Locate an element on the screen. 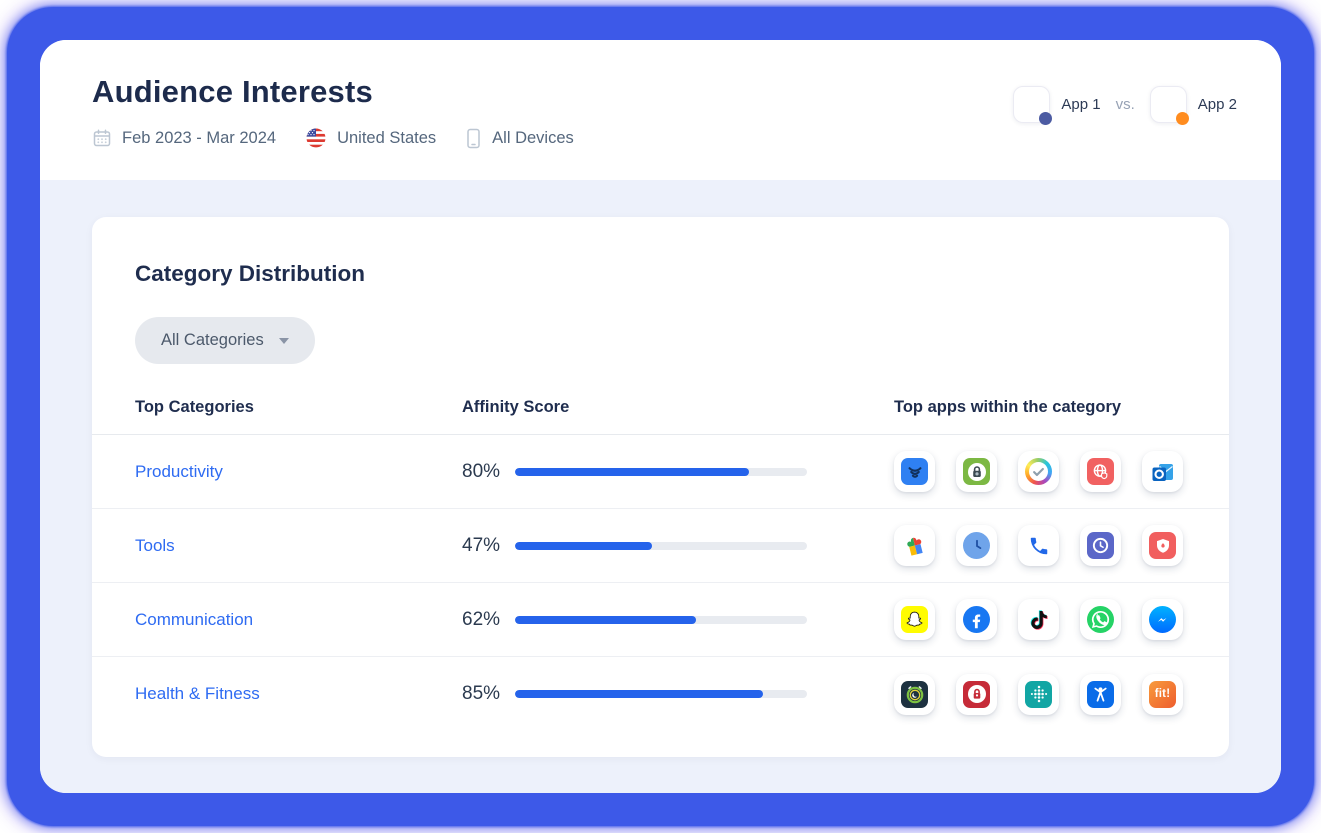  affinity-score-cell: 62% is located at coordinates (678, 620).